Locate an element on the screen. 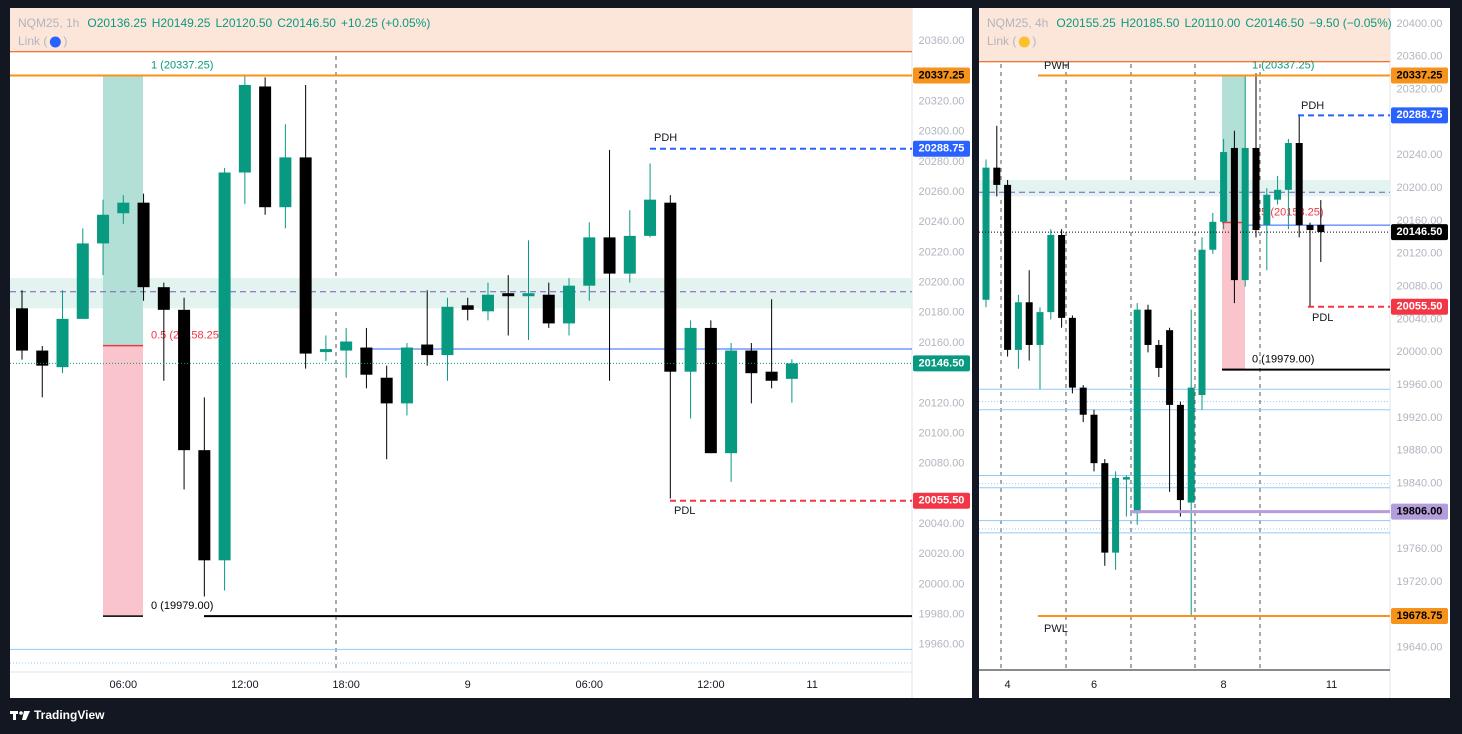 This screenshot has width=1462, height=734. annotation: PDH is located at coordinates (1312, 106).